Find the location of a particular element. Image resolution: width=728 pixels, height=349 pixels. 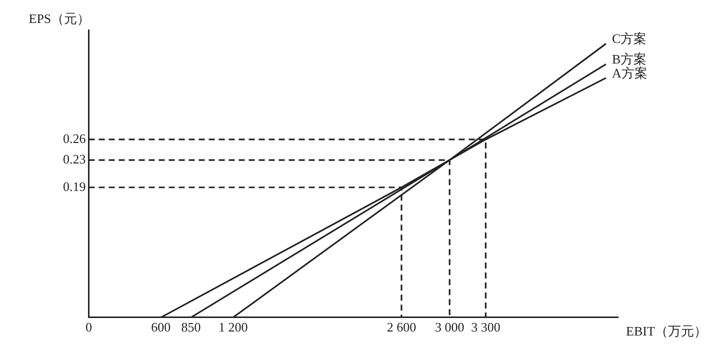

x-tick-label: 2 600 is located at coordinates (401, 327).